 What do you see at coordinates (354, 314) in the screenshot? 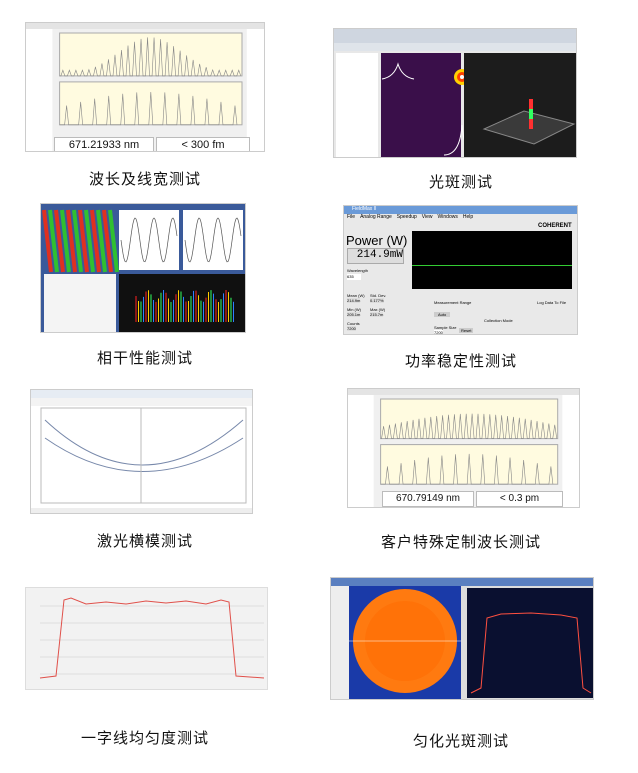
I see `min-value: 205.1m` at bounding box center [354, 314].